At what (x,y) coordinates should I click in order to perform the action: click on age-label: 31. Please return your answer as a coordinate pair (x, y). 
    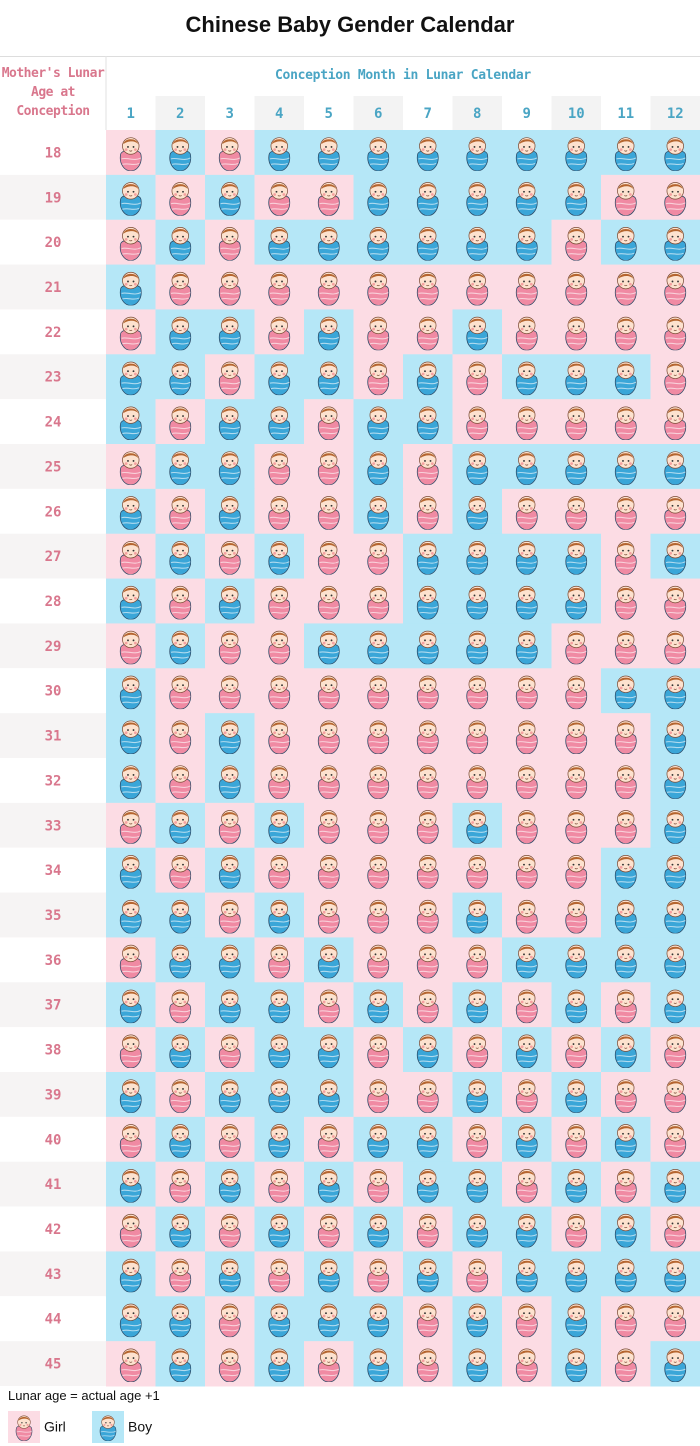
    Looking at the image, I should click on (53, 737).